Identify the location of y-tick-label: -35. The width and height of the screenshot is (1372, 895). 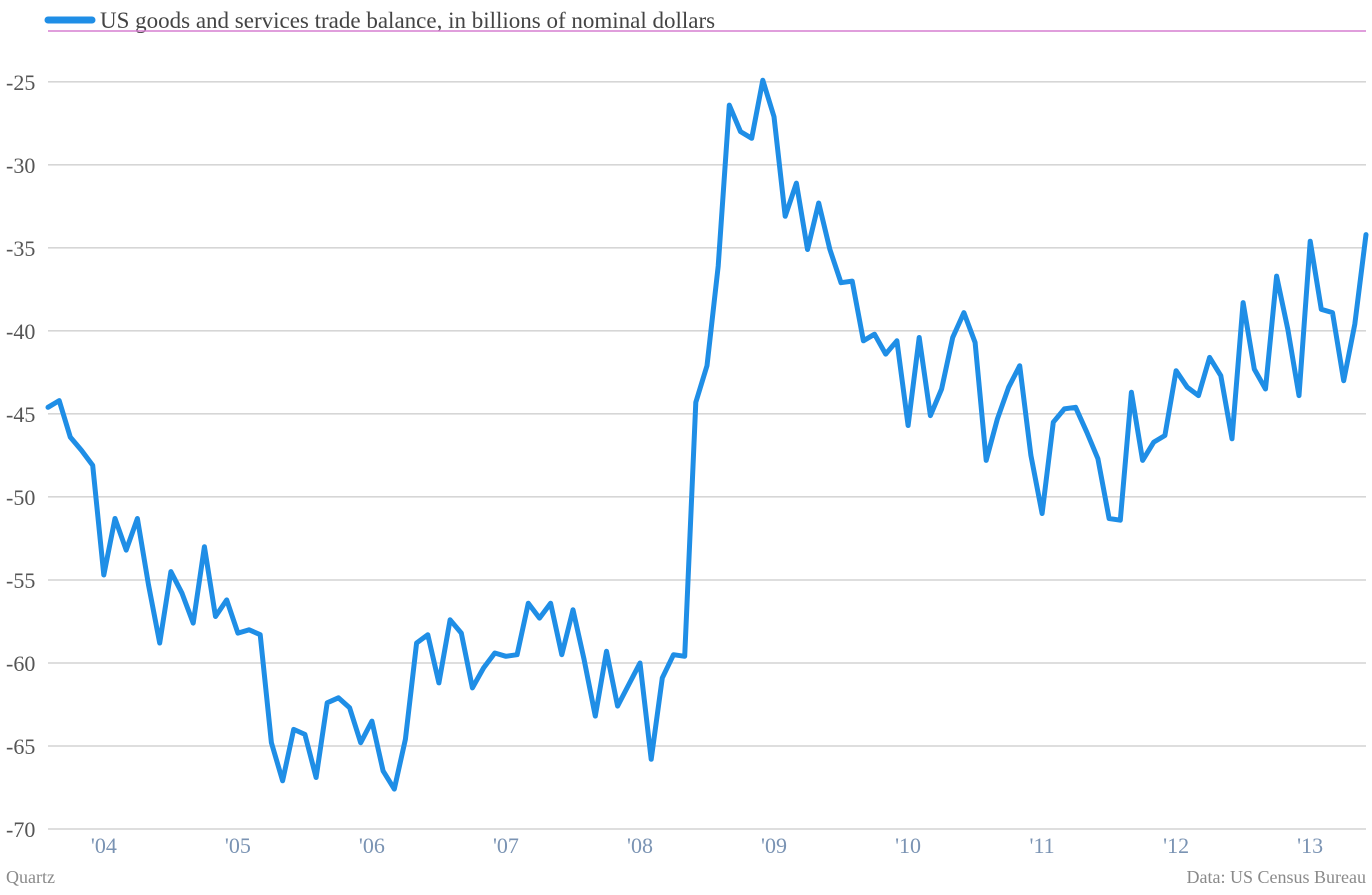
(20, 248).